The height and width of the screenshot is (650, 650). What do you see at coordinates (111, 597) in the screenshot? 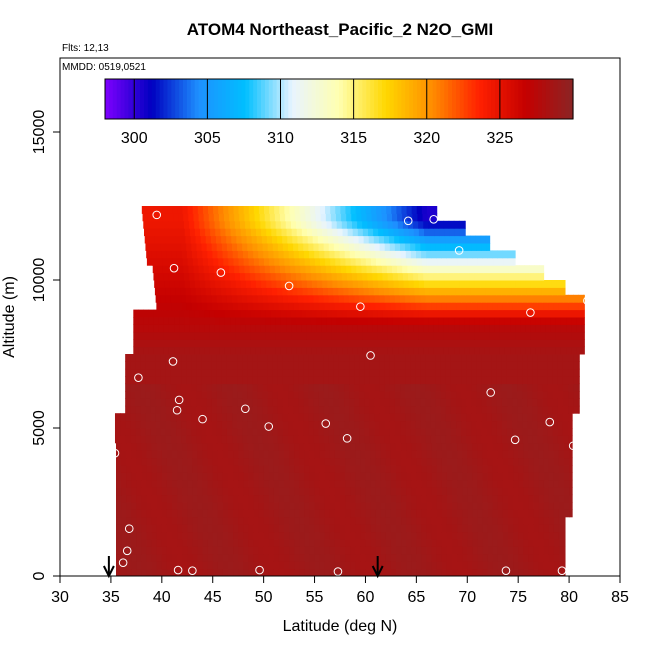
I see `x-tick-label: 35` at bounding box center [111, 597].